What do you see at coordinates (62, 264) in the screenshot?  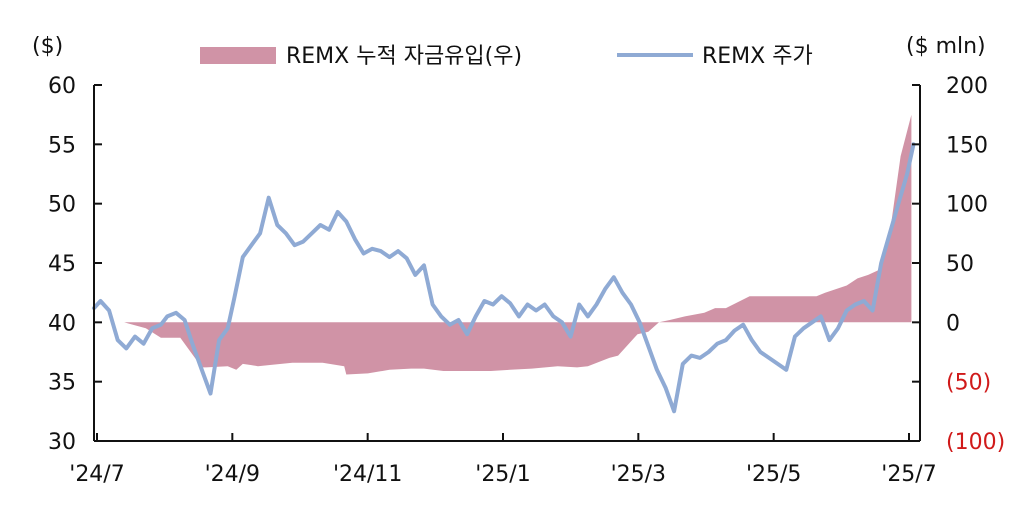 I see `y-left-tick-label: 45` at bounding box center [62, 264].